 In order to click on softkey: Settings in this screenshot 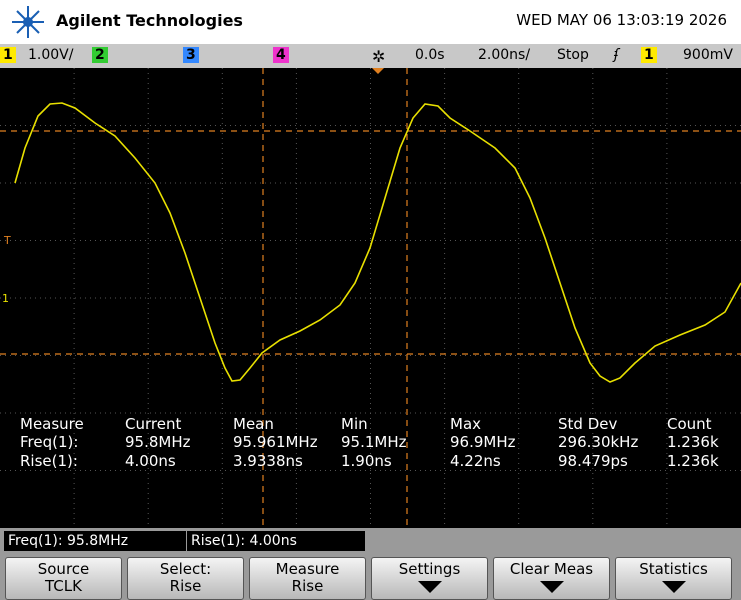, I will do `click(429, 578)`.